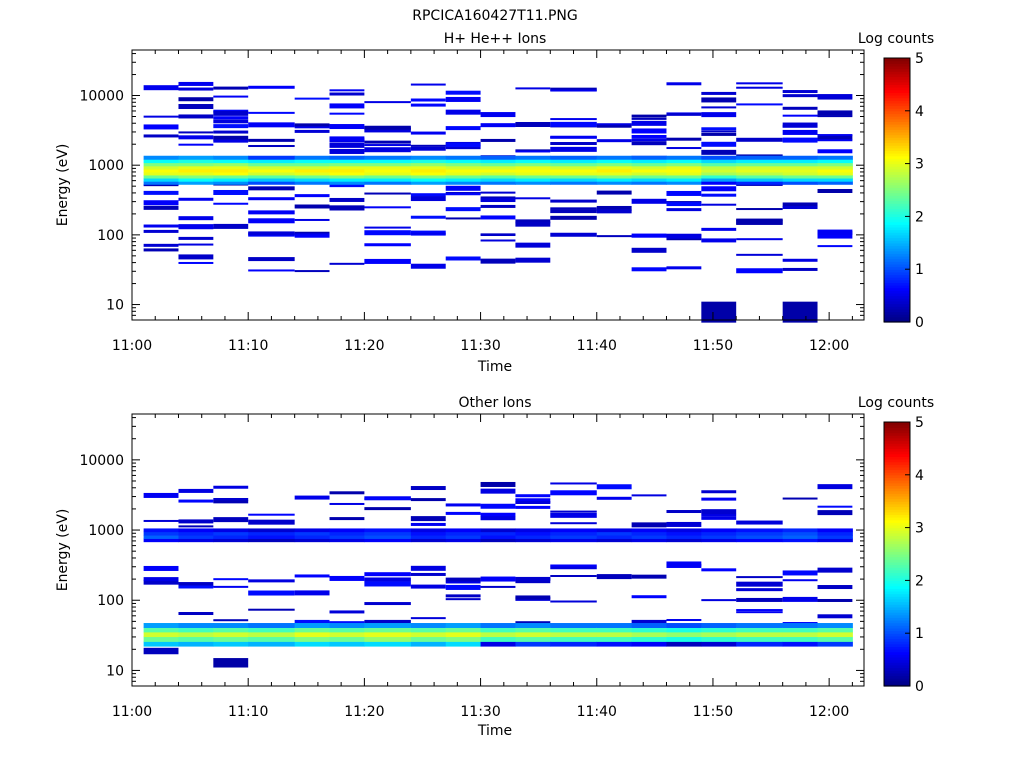 The width and height of the screenshot is (1024, 768). What do you see at coordinates (919, 581) in the screenshot?
I see `colorbar-tick-label: 2` at bounding box center [919, 581].